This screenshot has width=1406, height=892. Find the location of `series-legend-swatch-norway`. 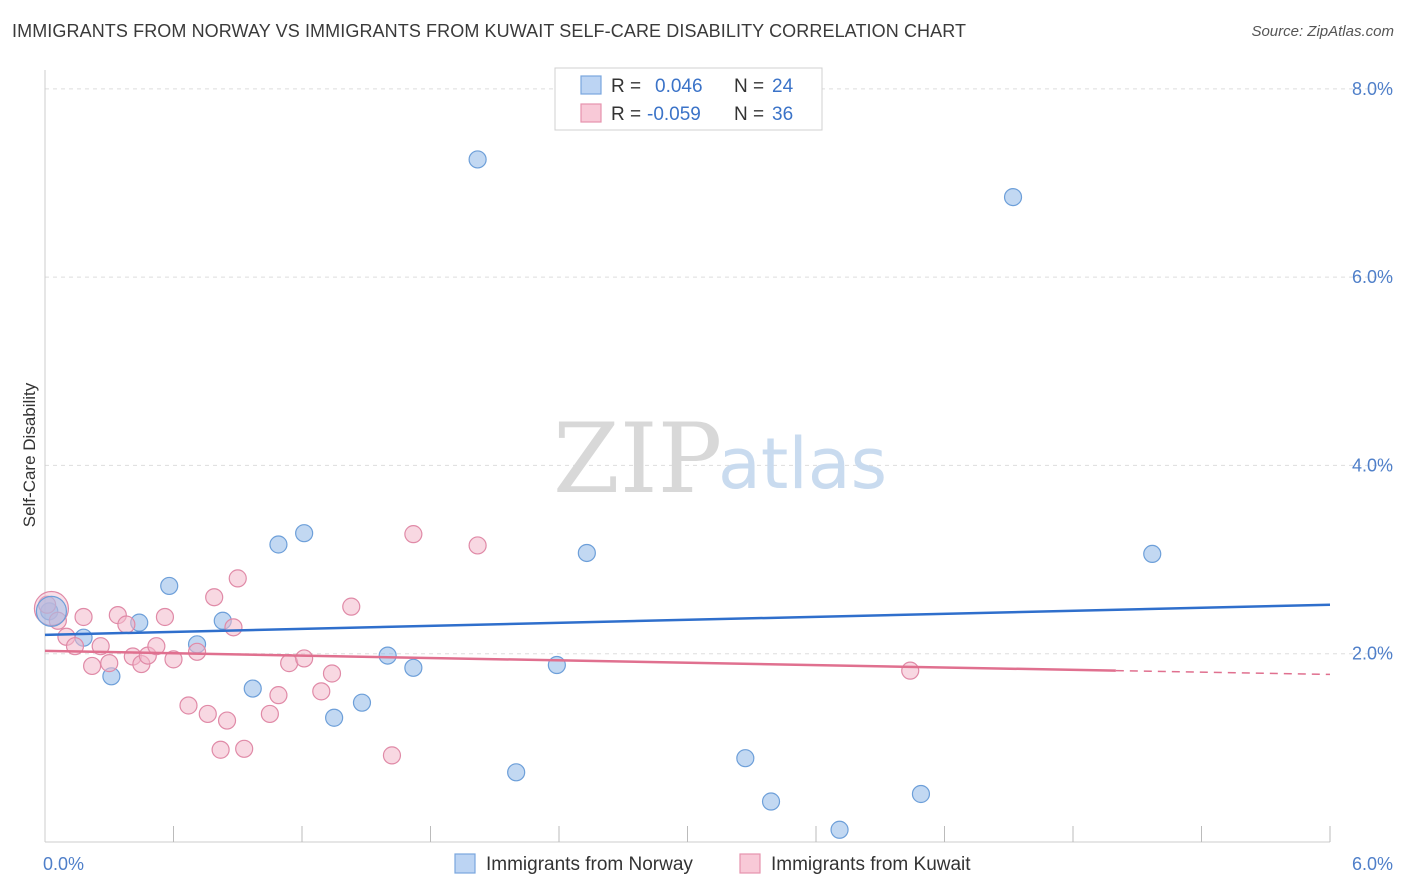

series-legend-swatch-norway is located at coordinates (465, 863).